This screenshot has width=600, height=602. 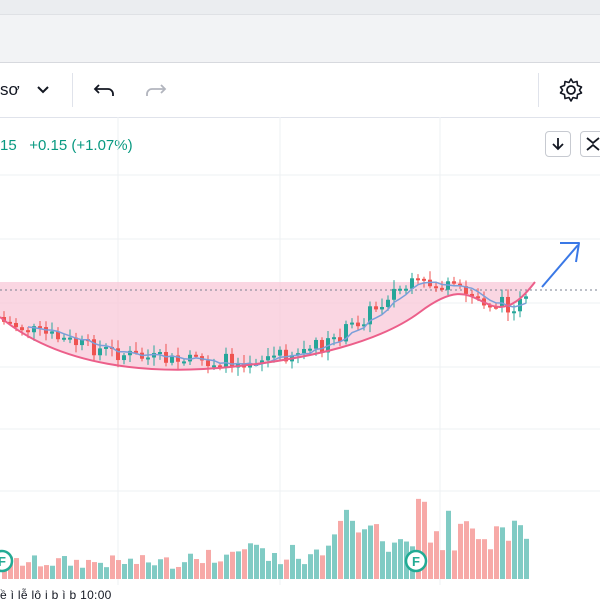 I want to click on redo-icon, so click(x=156, y=90).